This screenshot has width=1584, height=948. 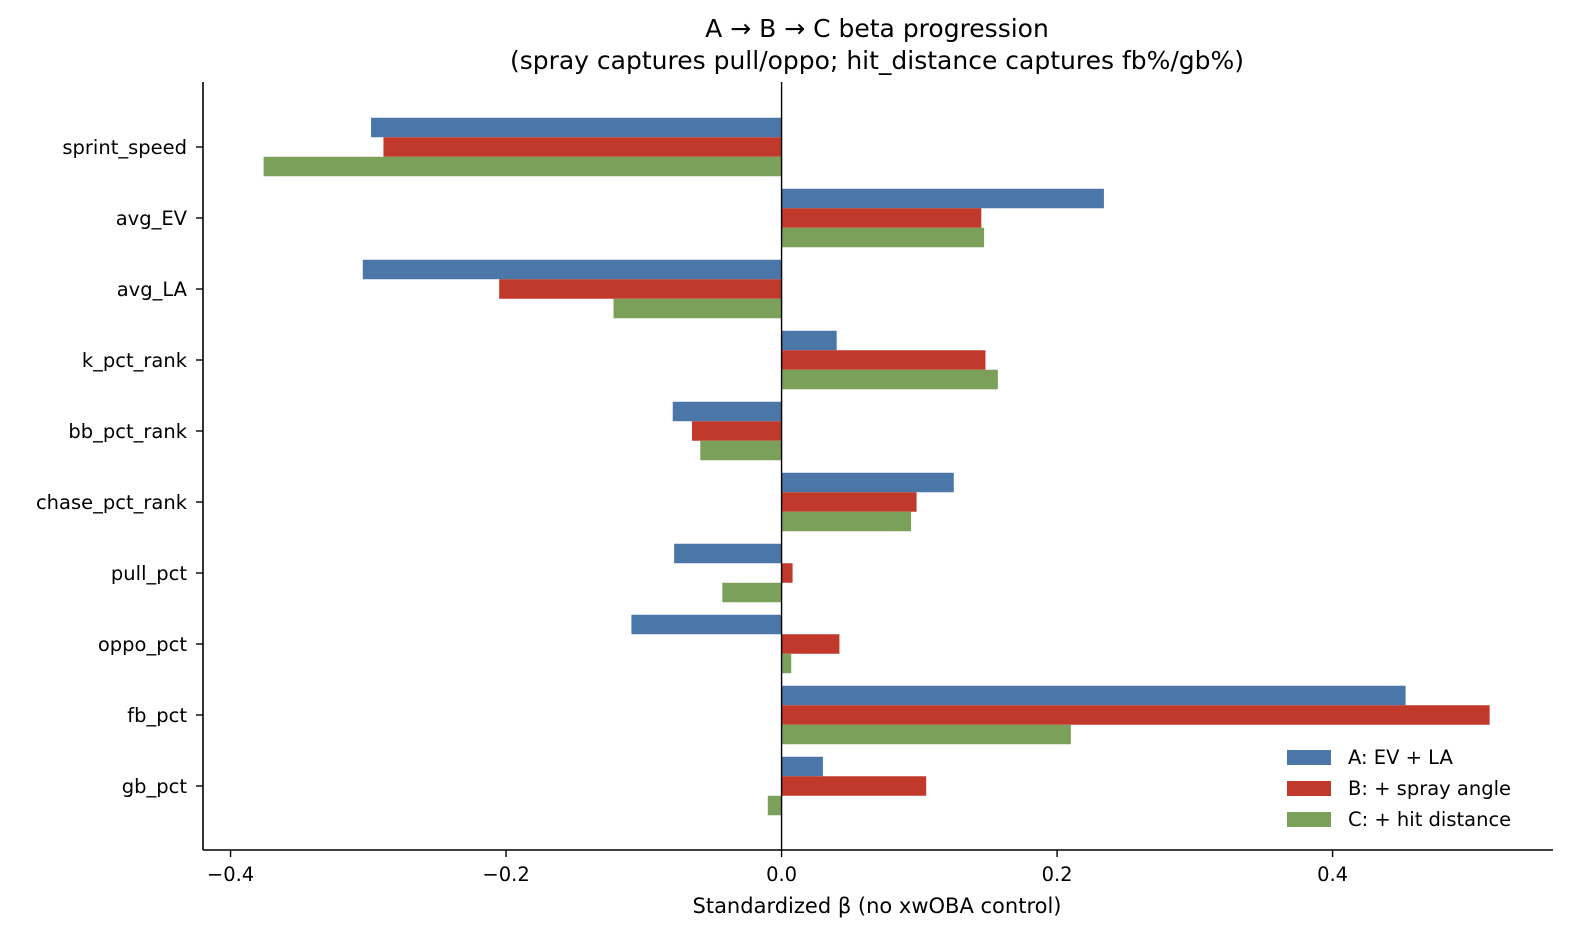 What do you see at coordinates (112, 502) in the screenshot?
I see `y-tick-label: chase_pct_rank` at bounding box center [112, 502].